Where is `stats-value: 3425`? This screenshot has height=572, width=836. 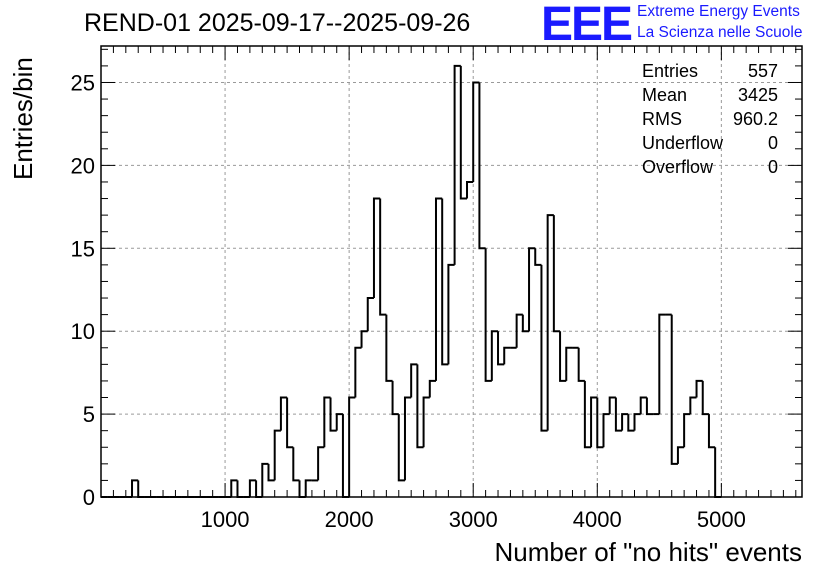
stats-value: 3425 is located at coordinates (757, 95).